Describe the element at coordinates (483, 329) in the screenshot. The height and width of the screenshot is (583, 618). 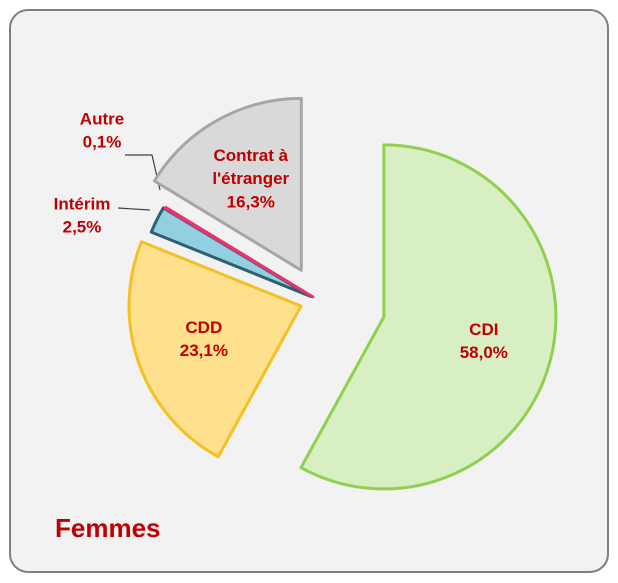
I see `slice-label: CDI` at that location.